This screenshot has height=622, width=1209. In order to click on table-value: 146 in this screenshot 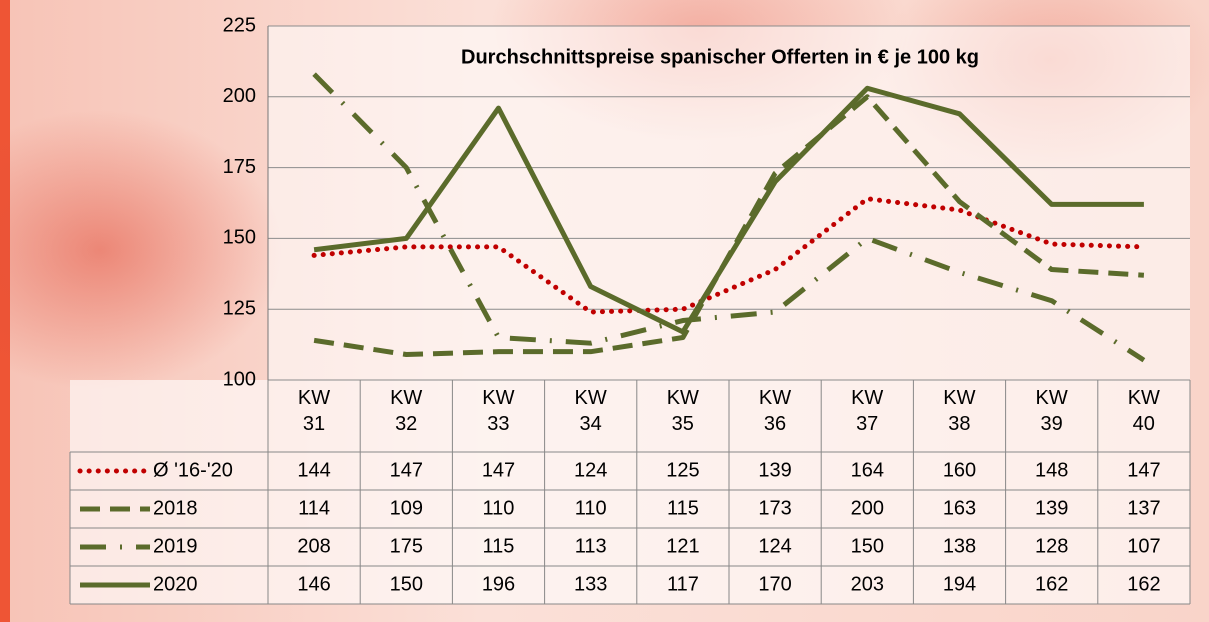, I will do `click(313, 584)`.